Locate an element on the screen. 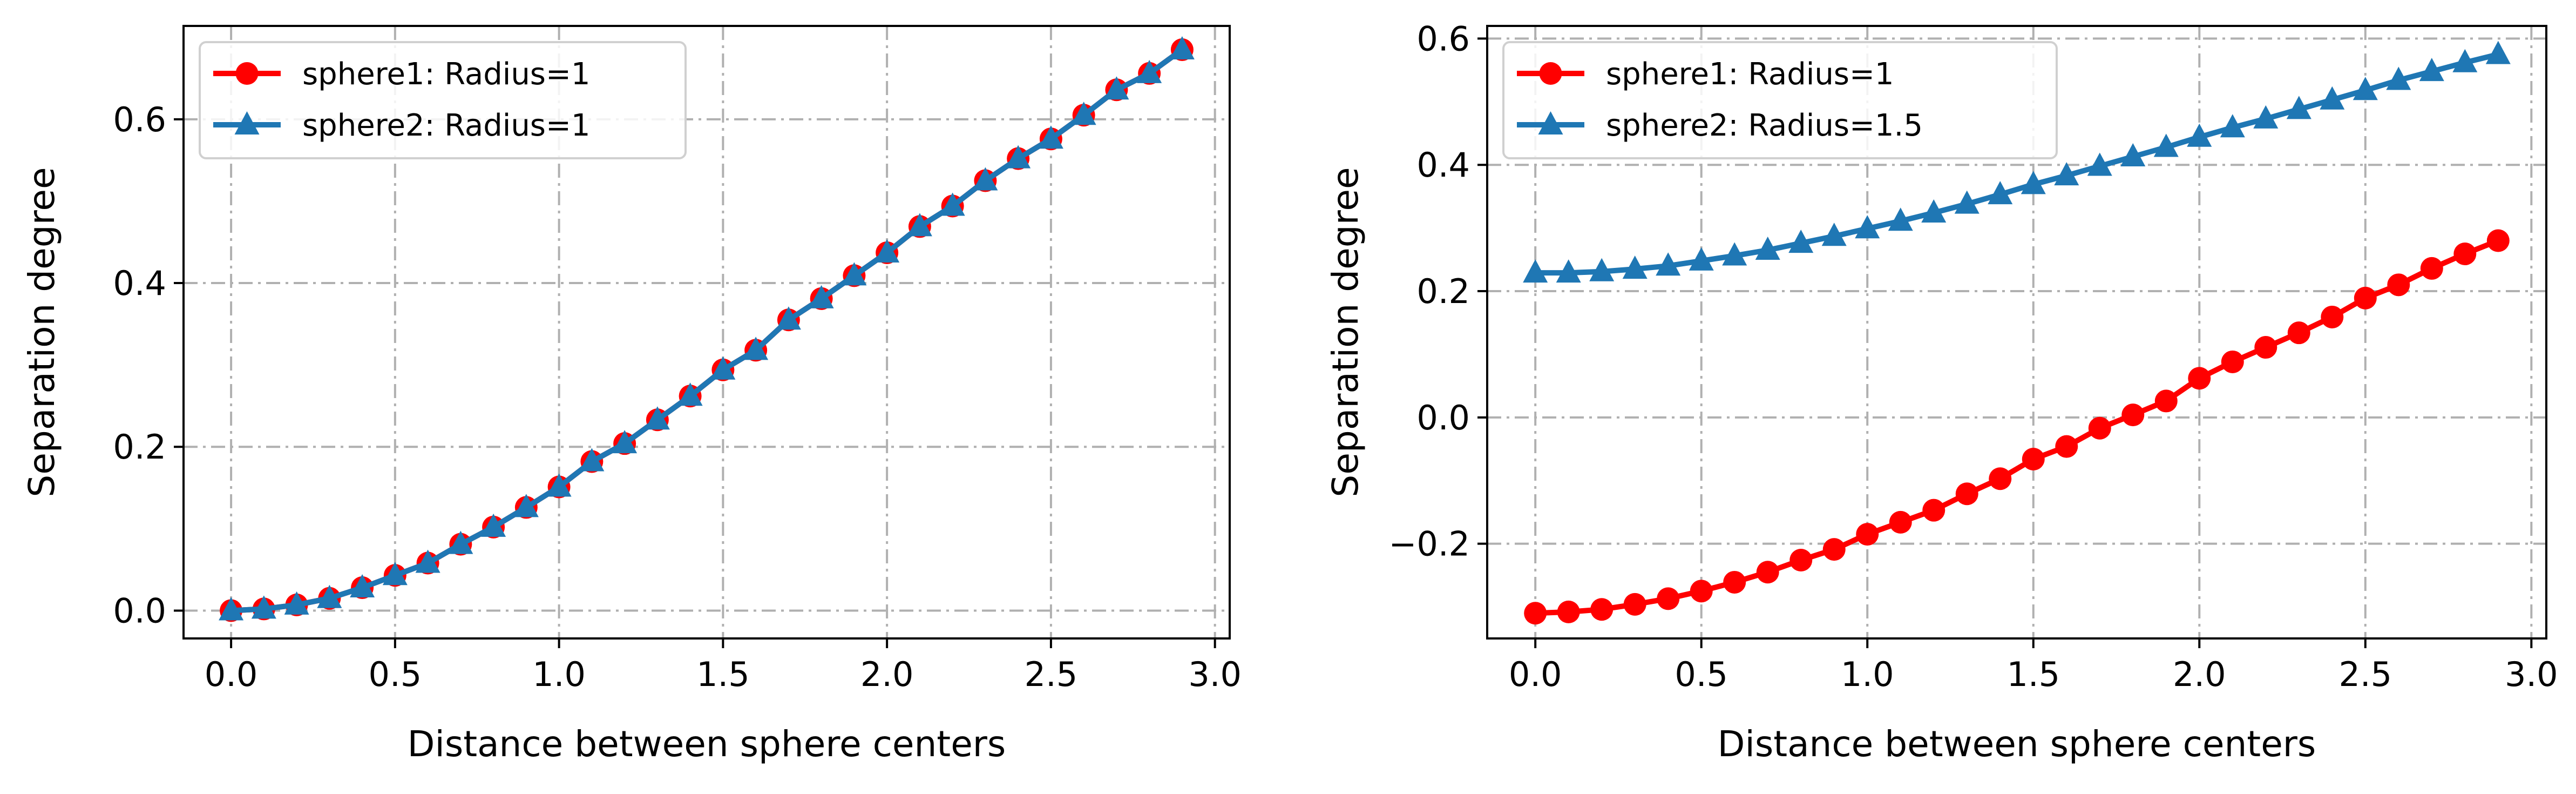  legend-box is located at coordinates (1780, 100).